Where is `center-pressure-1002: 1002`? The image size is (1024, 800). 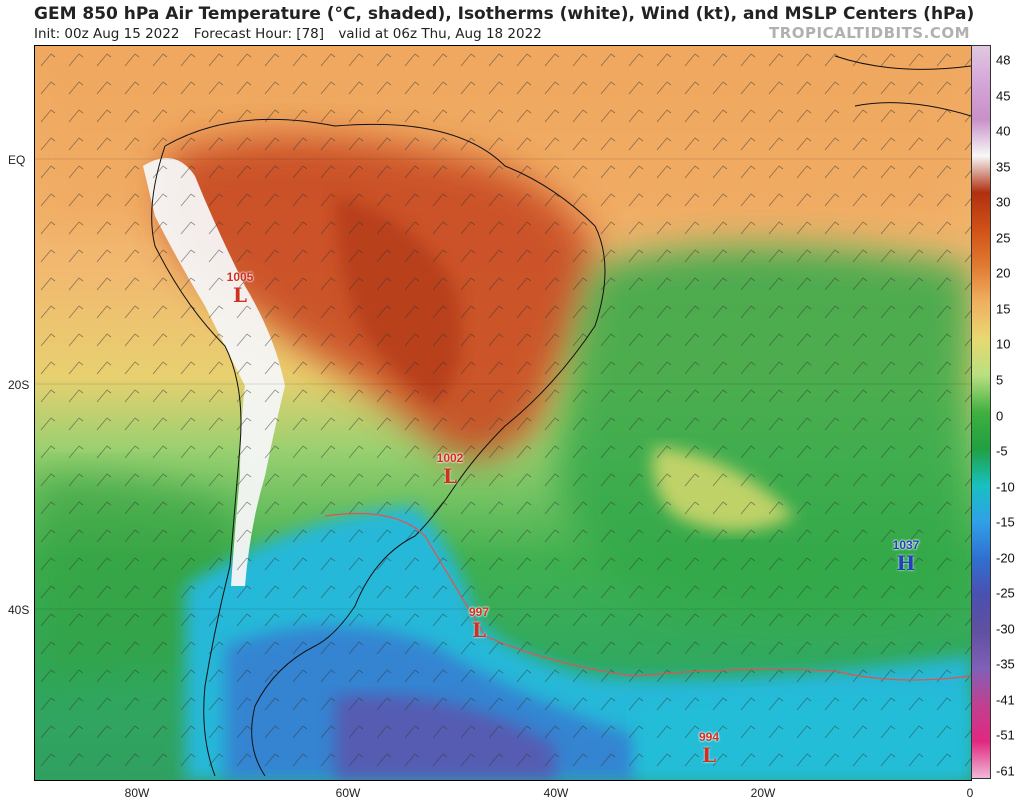 center-pressure-1002: 1002 is located at coordinates (450, 458).